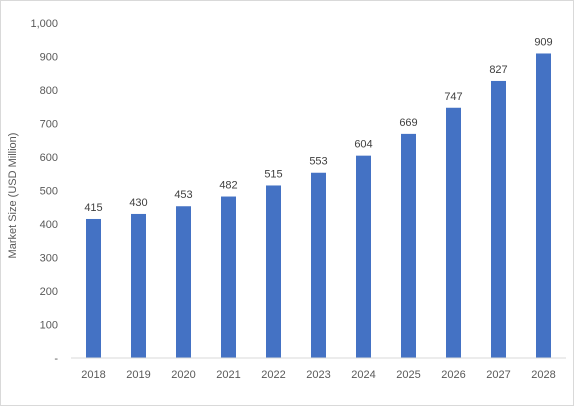  What do you see at coordinates (93, 375) in the screenshot?
I see `x-tick-label: 2018` at bounding box center [93, 375].